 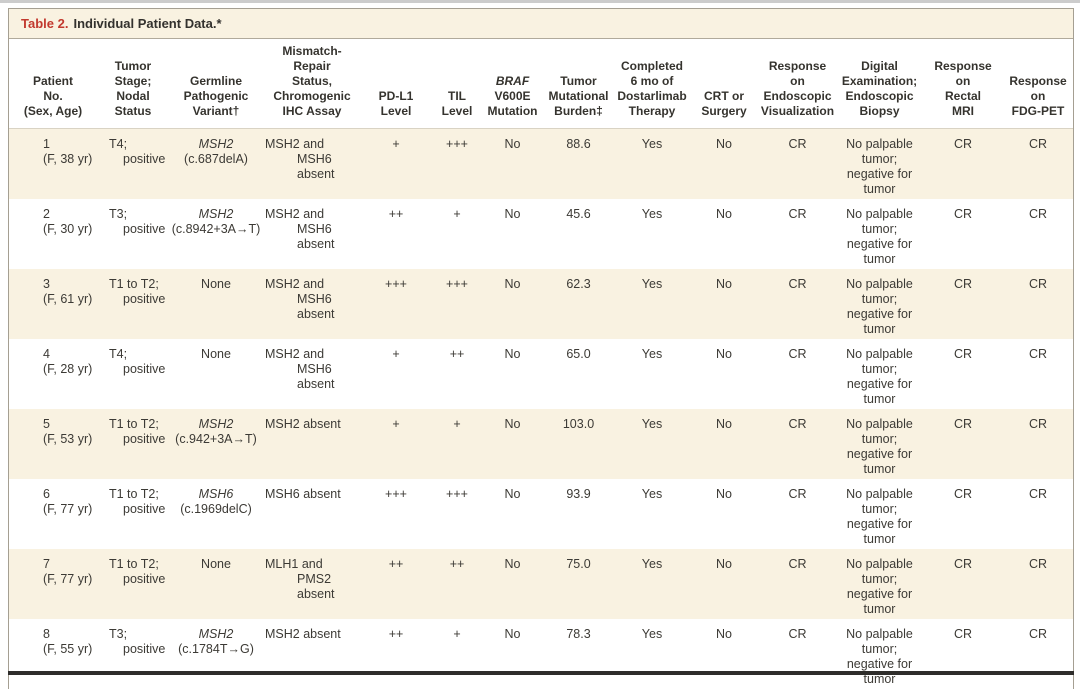 What do you see at coordinates (578, 84) in the screenshot?
I see `col-header-tumor-mutational-burden: Tumor Mutational Burden‡` at bounding box center [578, 84].